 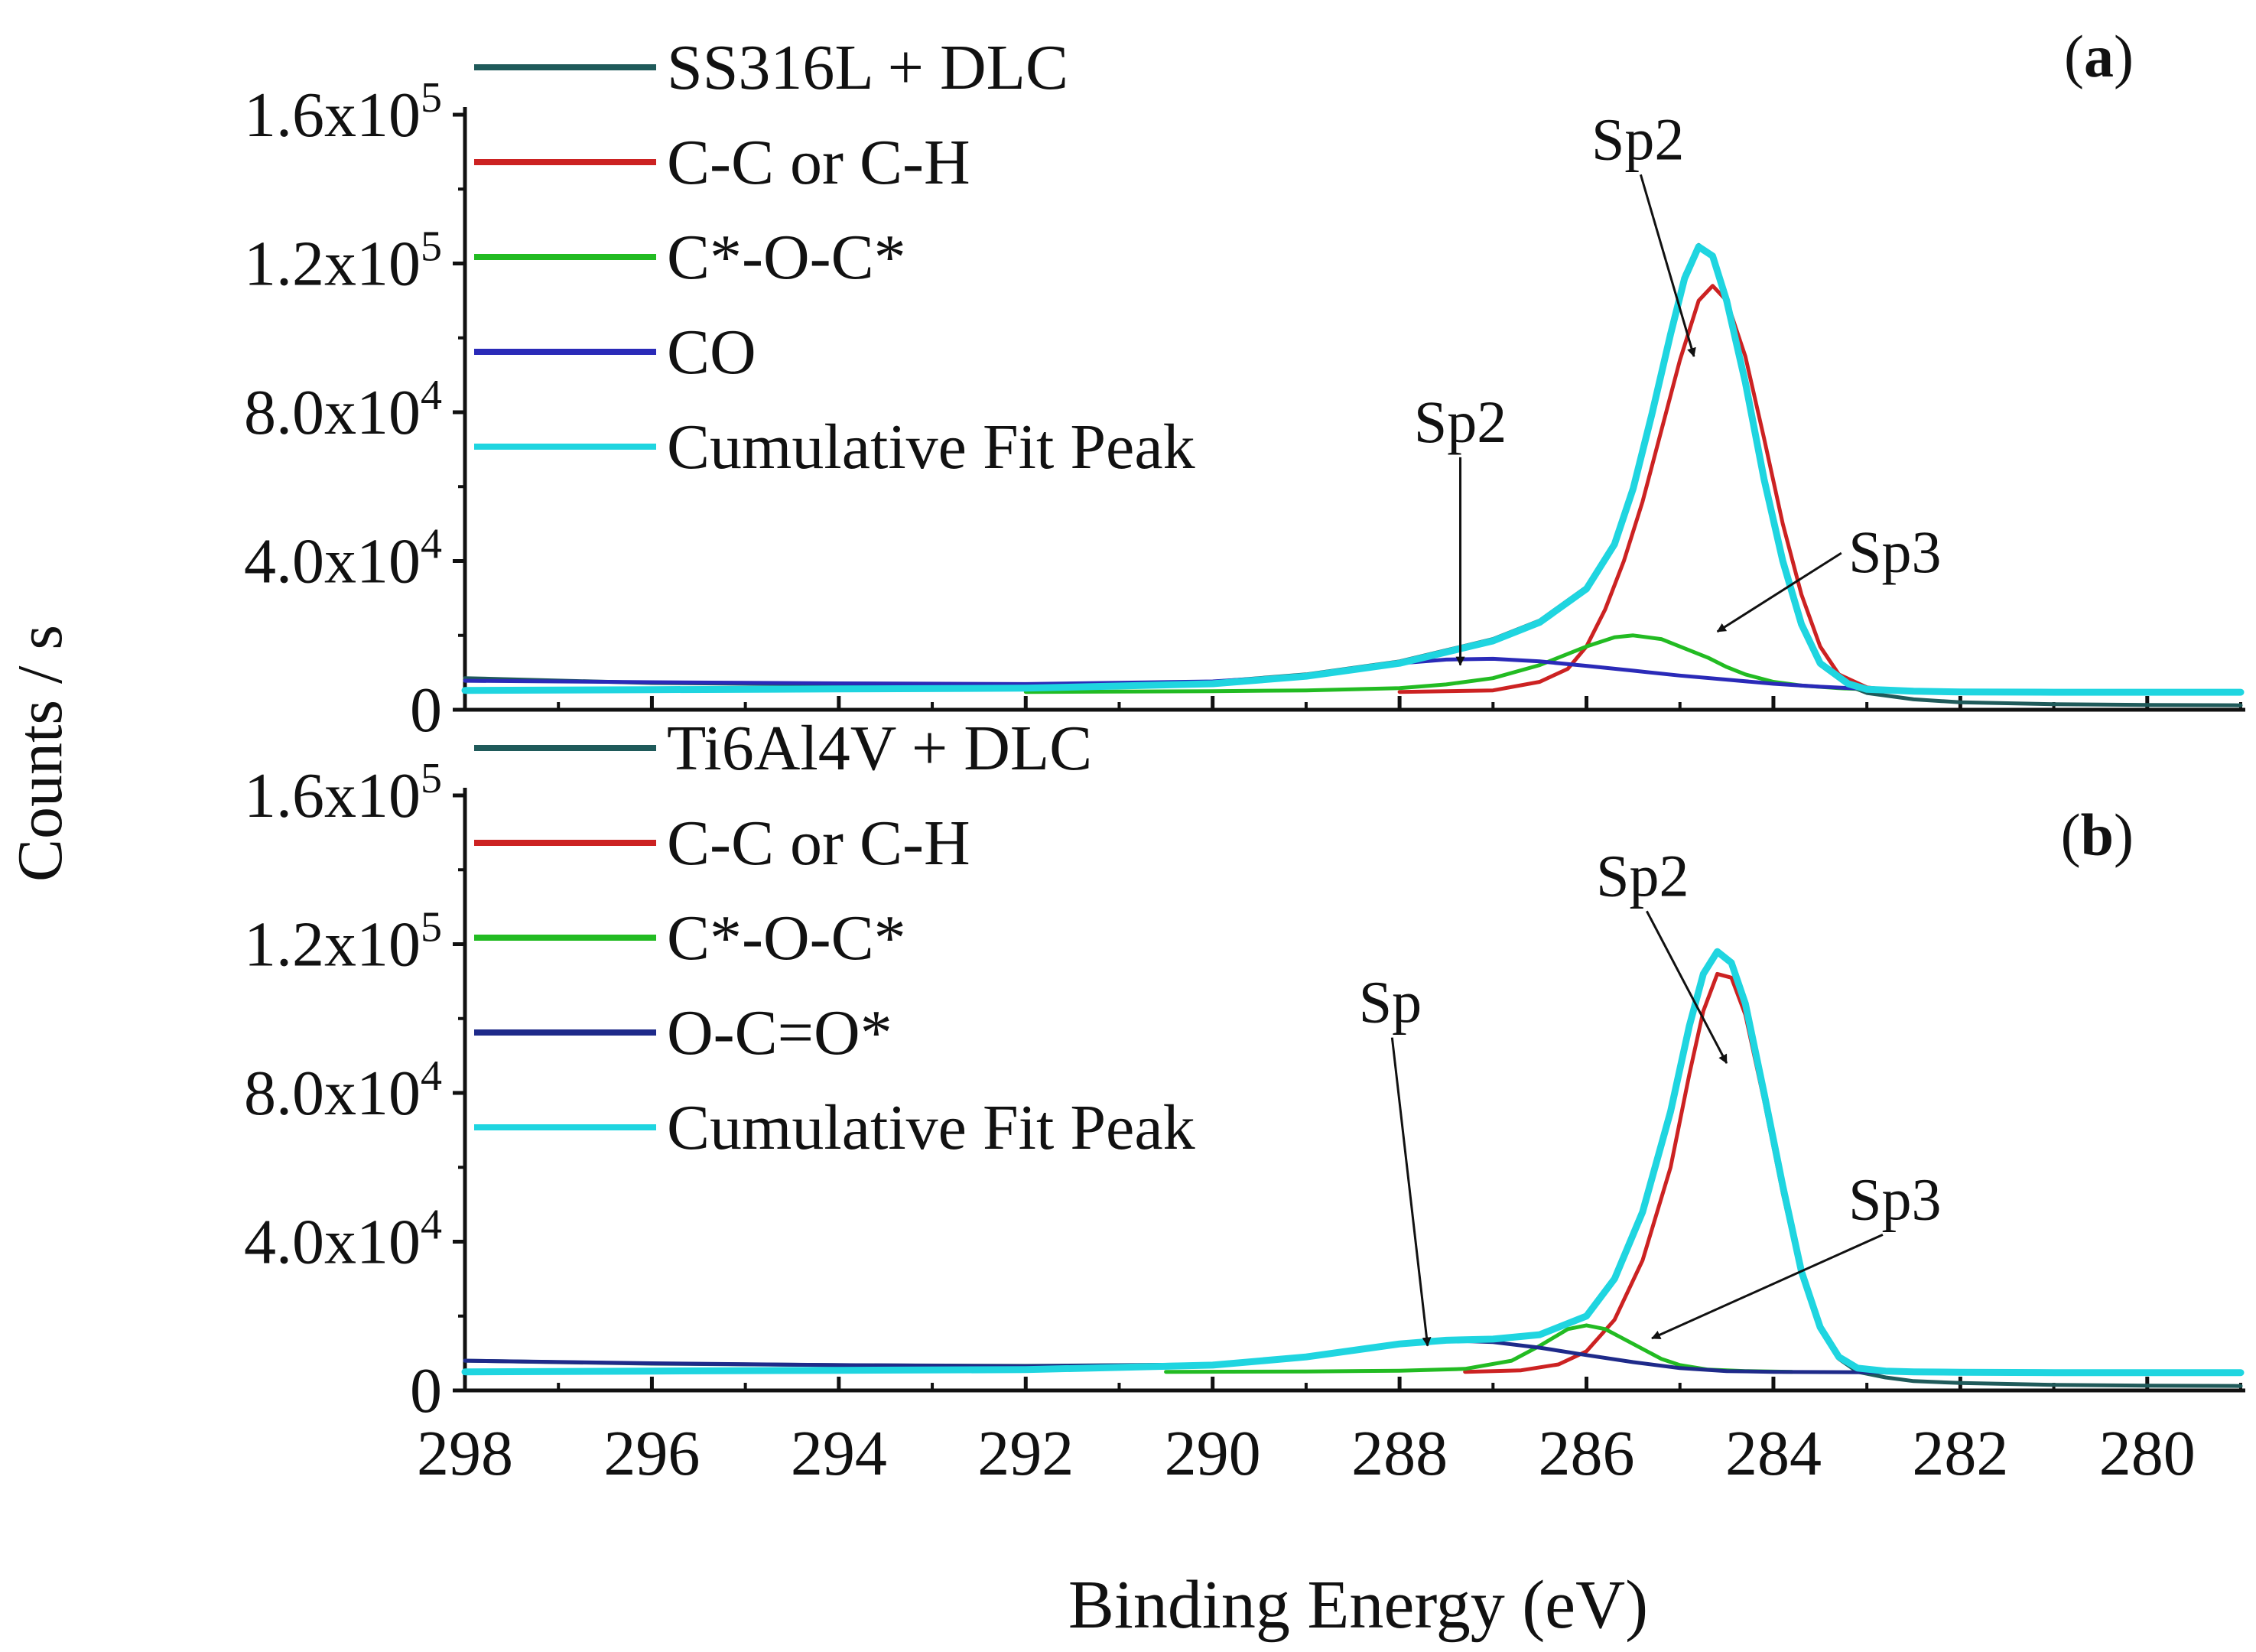 What do you see at coordinates (1399, 1454) in the screenshot?
I see `x-tick-label: 288` at bounding box center [1399, 1454].